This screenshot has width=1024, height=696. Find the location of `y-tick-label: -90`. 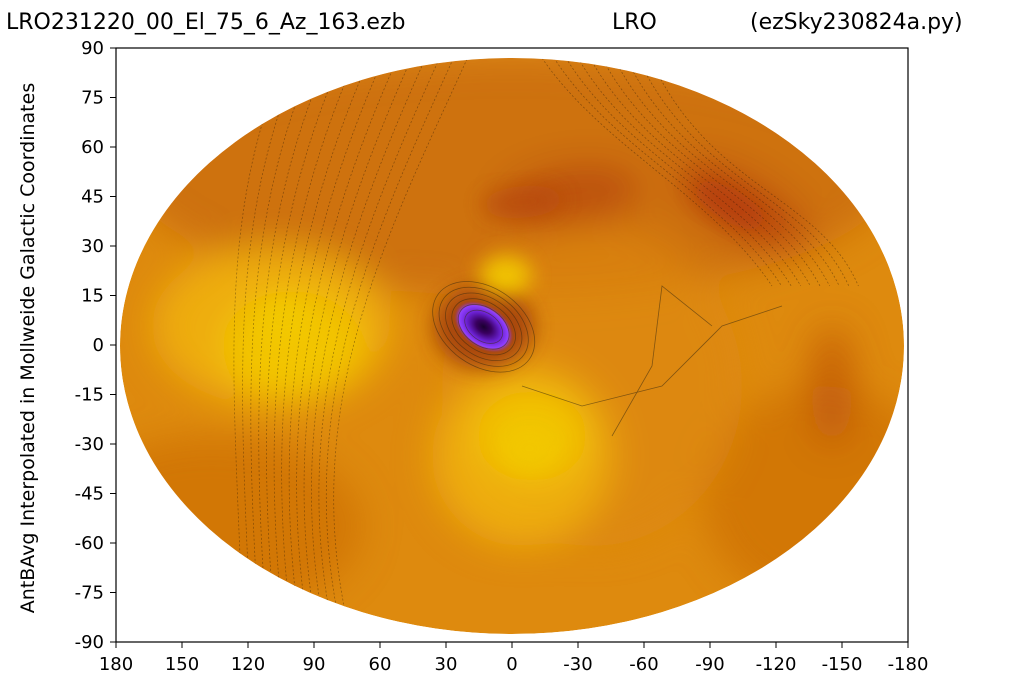

y-tick-label: -90 is located at coordinates (89, 642).